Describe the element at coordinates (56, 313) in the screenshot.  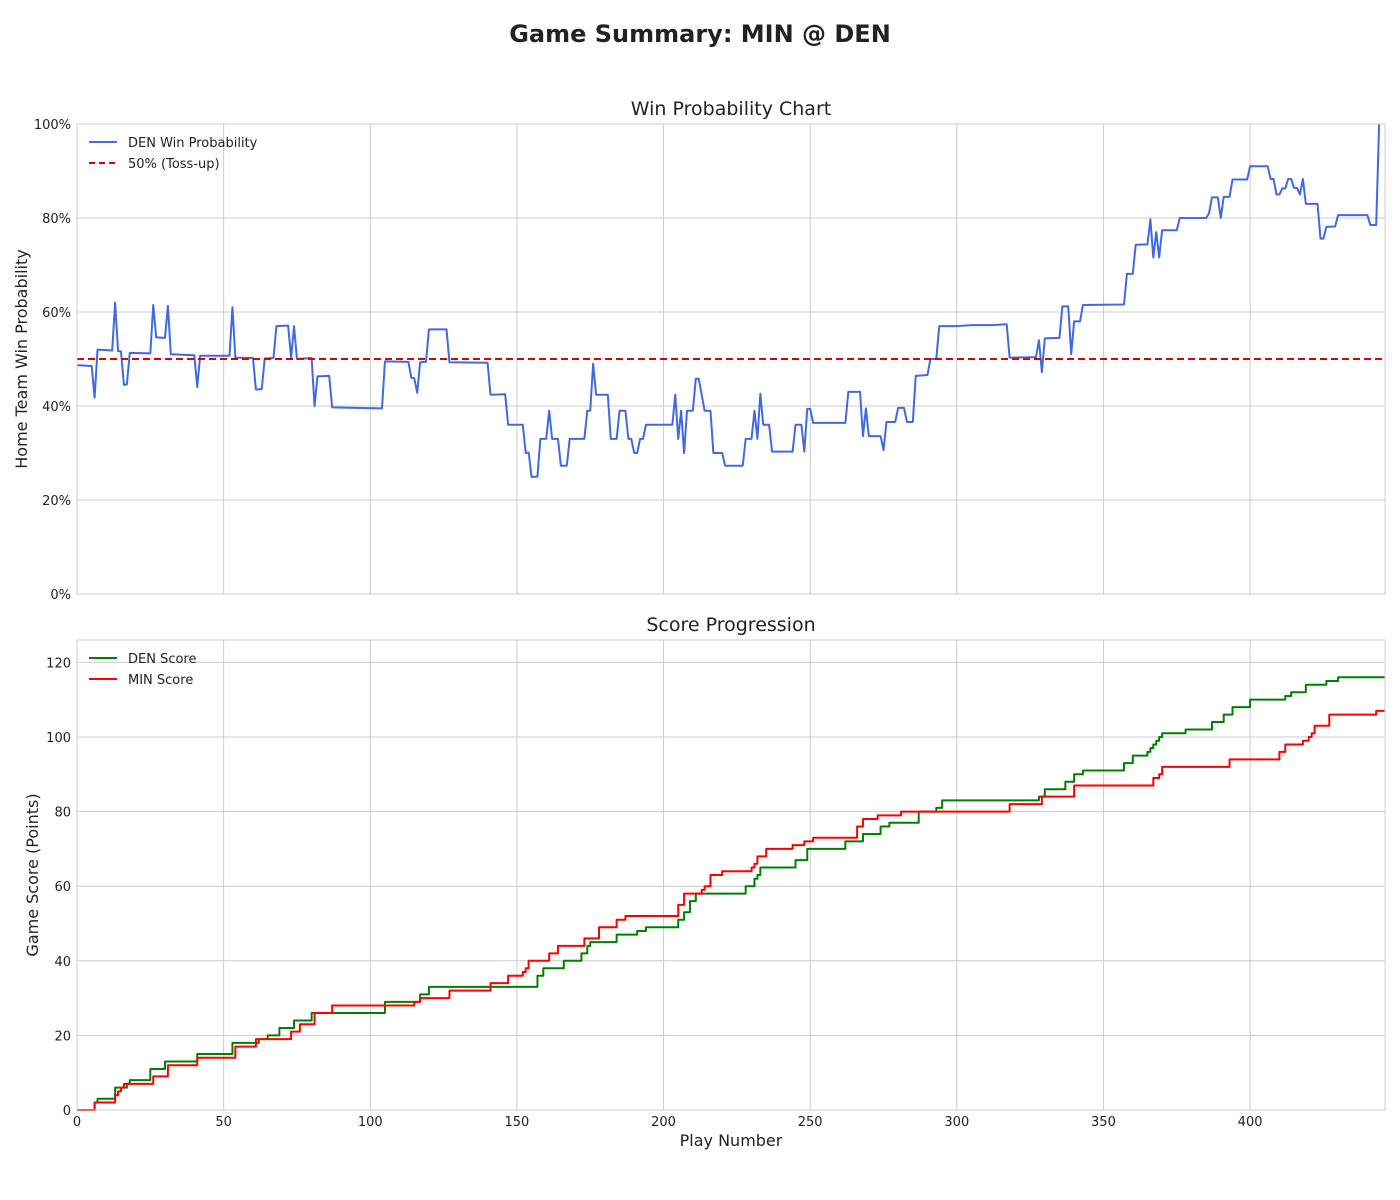
I see `win-probability-y-tick-label: 60%` at that location.